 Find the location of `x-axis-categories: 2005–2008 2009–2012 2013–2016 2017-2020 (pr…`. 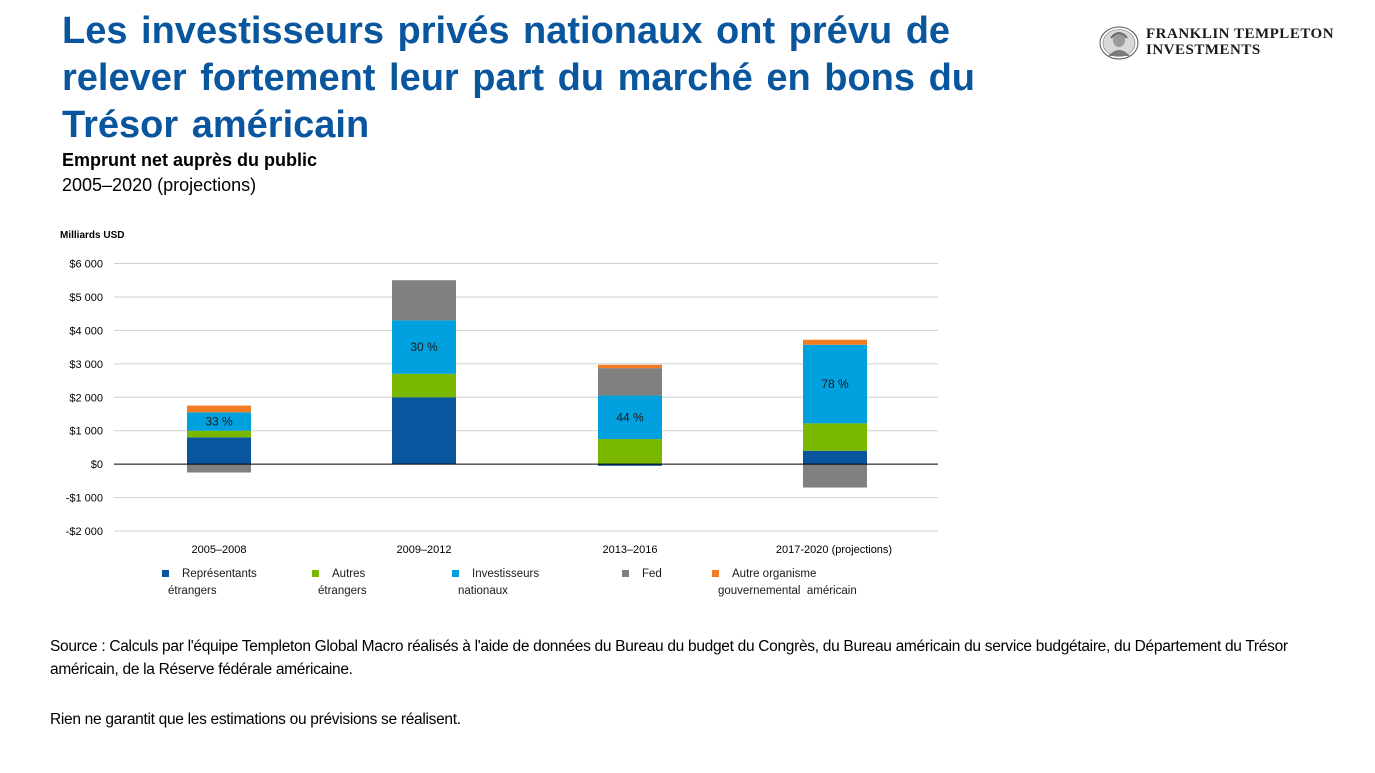

x-axis-categories: 2005–2008 2009–2012 2013–2016 2017-2020 (pr… is located at coordinates (541, 550).